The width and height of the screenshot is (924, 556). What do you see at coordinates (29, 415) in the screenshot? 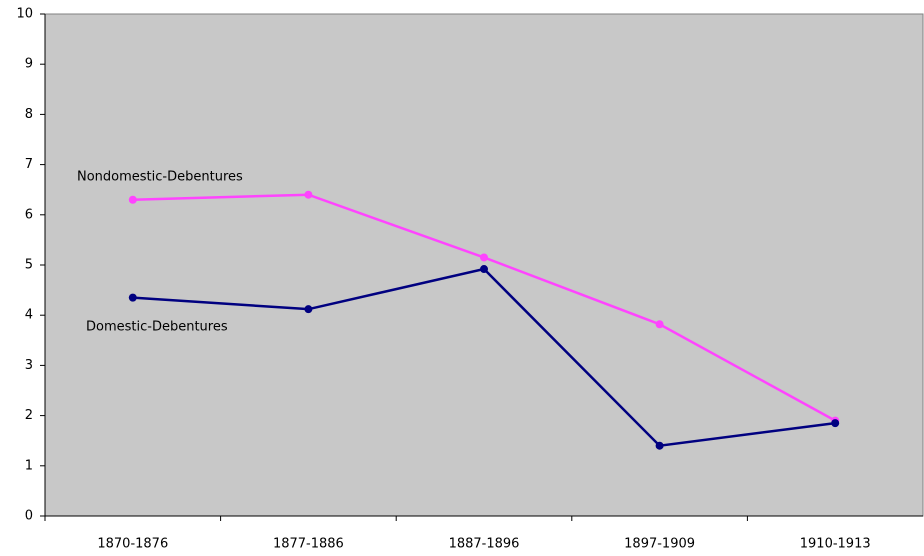
I see `y-tick-label: 2` at bounding box center [29, 415].